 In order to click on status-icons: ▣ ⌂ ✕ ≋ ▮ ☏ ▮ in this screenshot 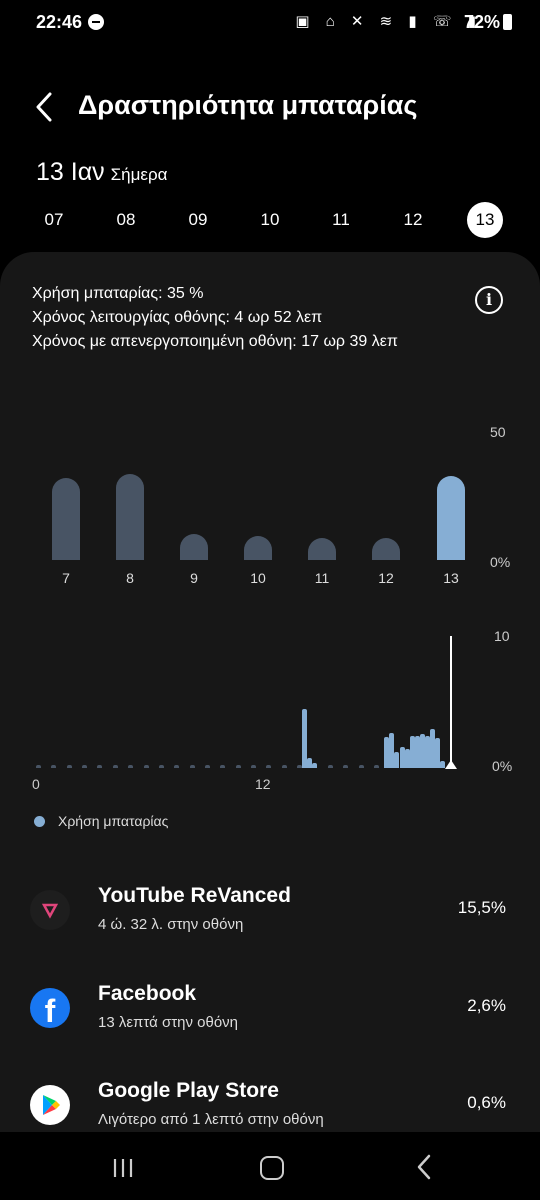, I will do `click(388, 21)`.